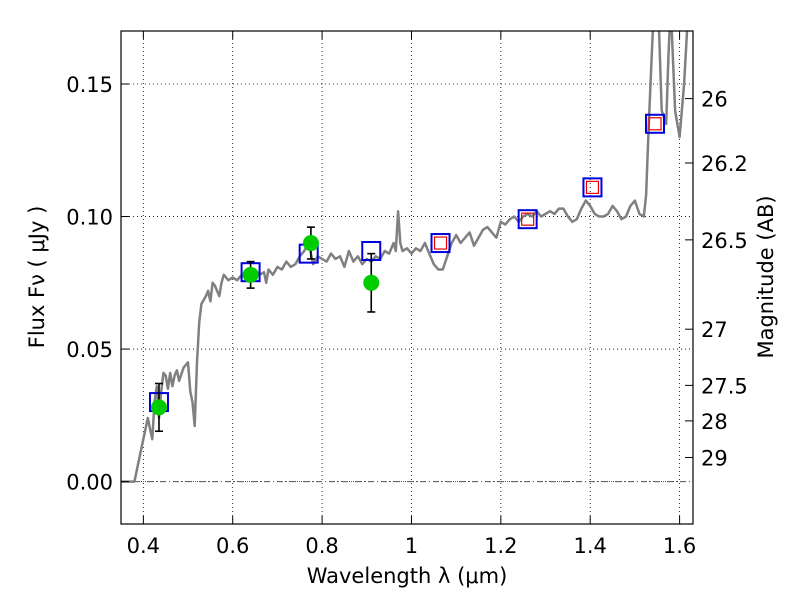 Image resolution: width=800 pixels, height=604 pixels. Describe the element at coordinates (411, 546) in the screenshot. I see `x-tick-label: 1` at that location.